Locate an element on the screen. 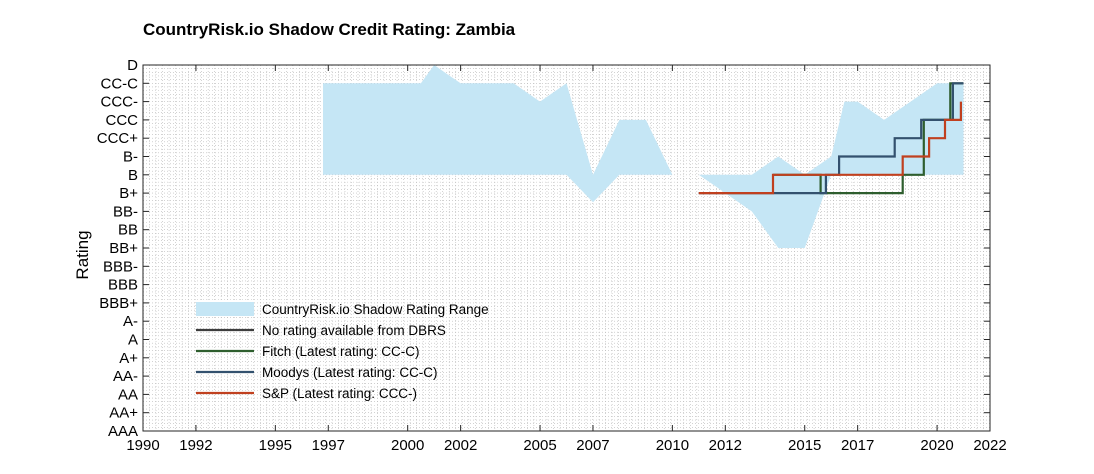 The image size is (1094, 474). y-tick-label: BBB is located at coordinates (123, 285).